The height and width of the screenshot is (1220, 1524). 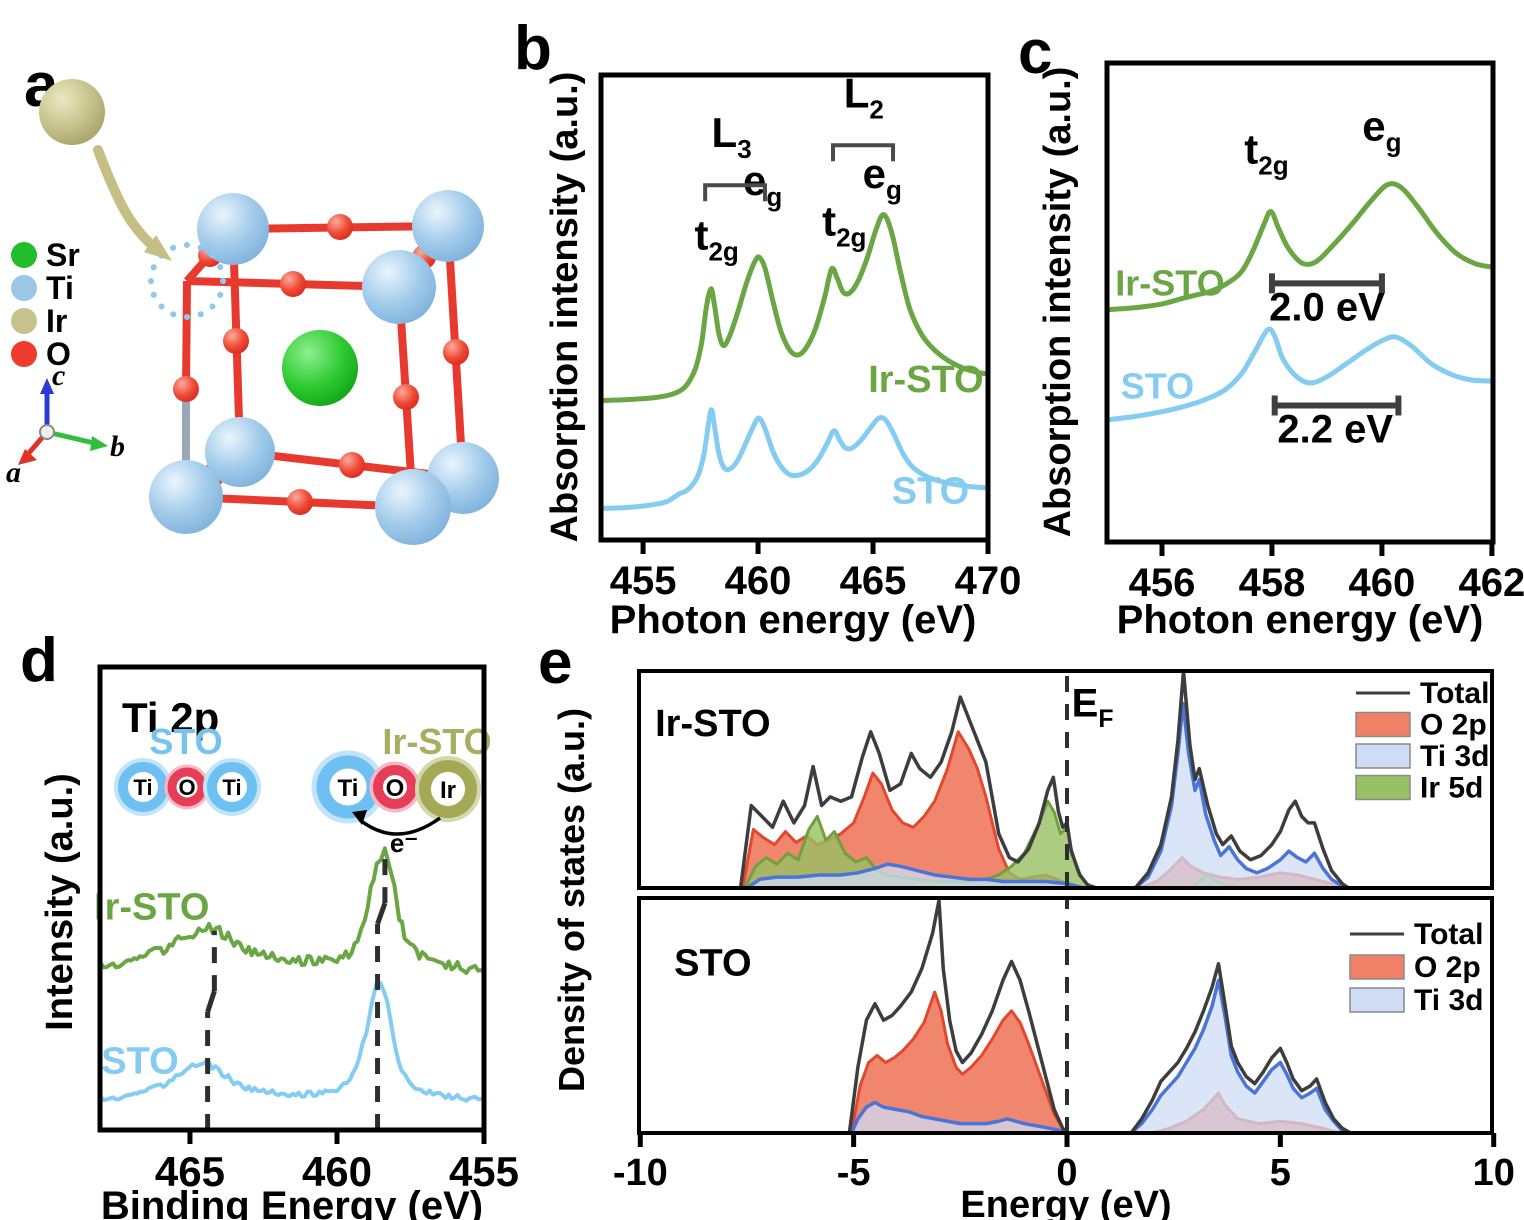 What do you see at coordinates (873, 581) in the screenshot?
I see `x-tick-label: 465` at bounding box center [873, 581].